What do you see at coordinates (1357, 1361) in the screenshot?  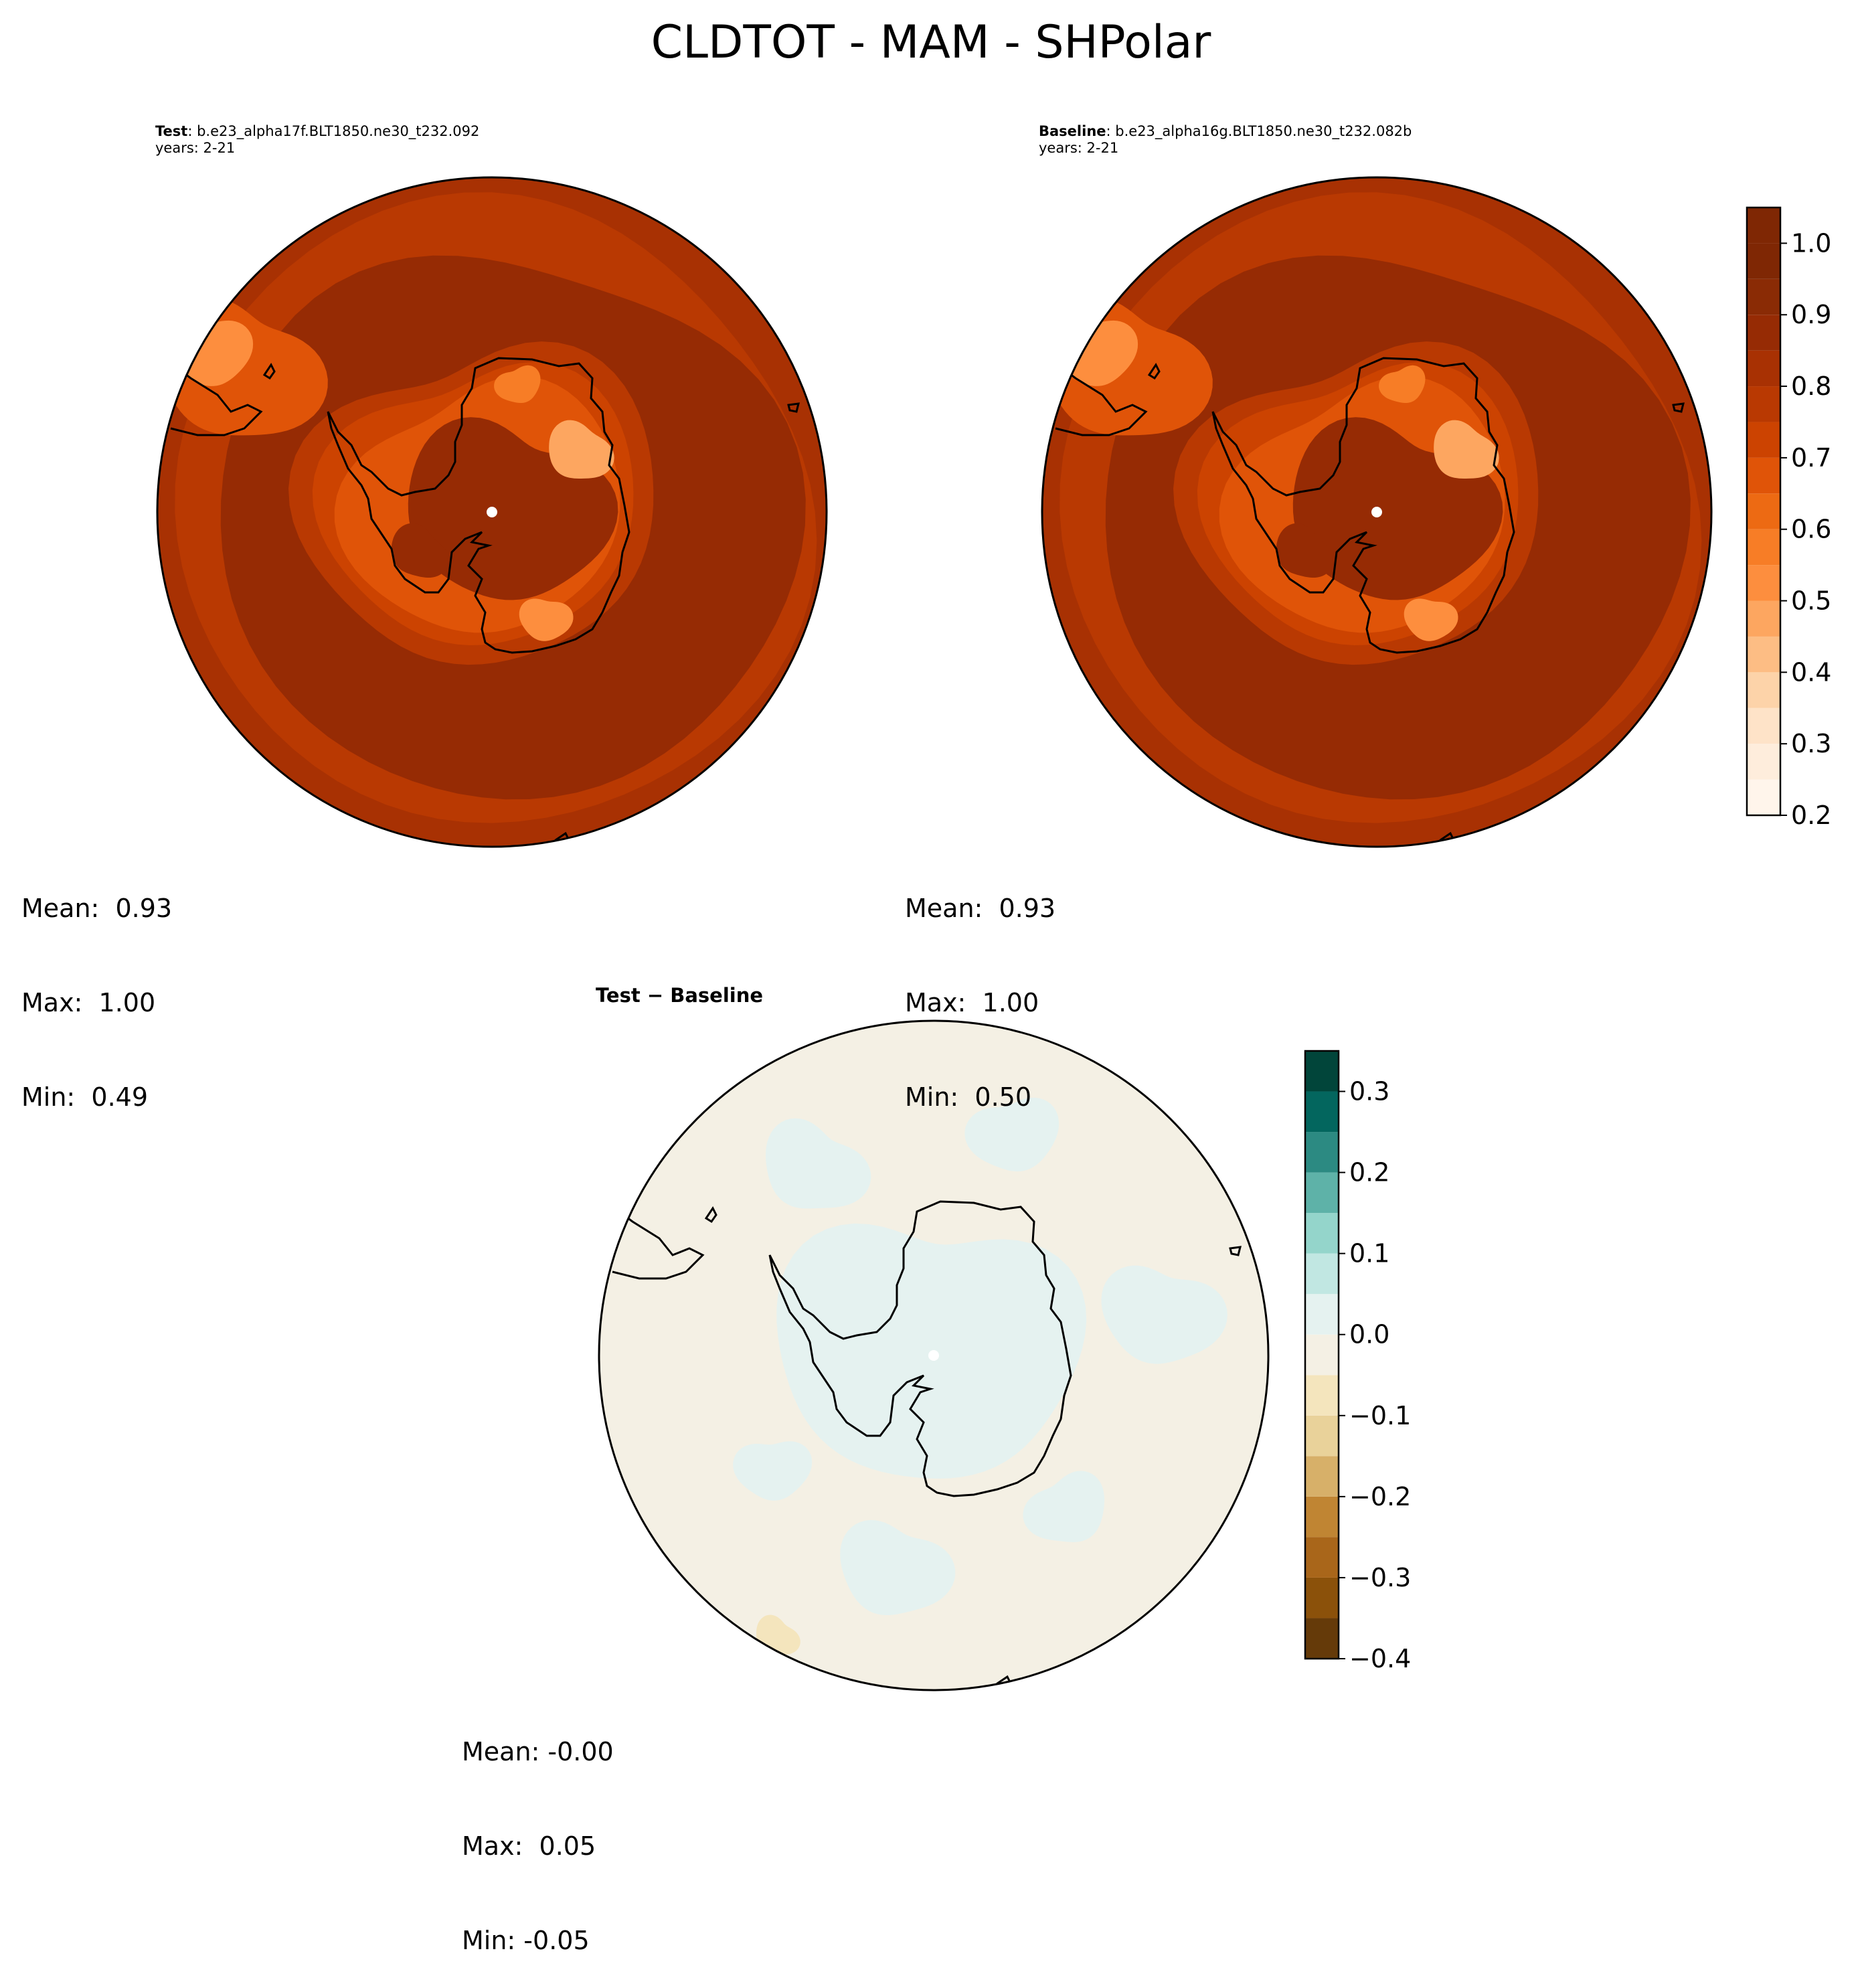 I see `difference-colorbar: −0.4 −0.3 −0.2 −0.1 0.0 0.1 0.2 0.3` at bounding box center [1357, 1361].